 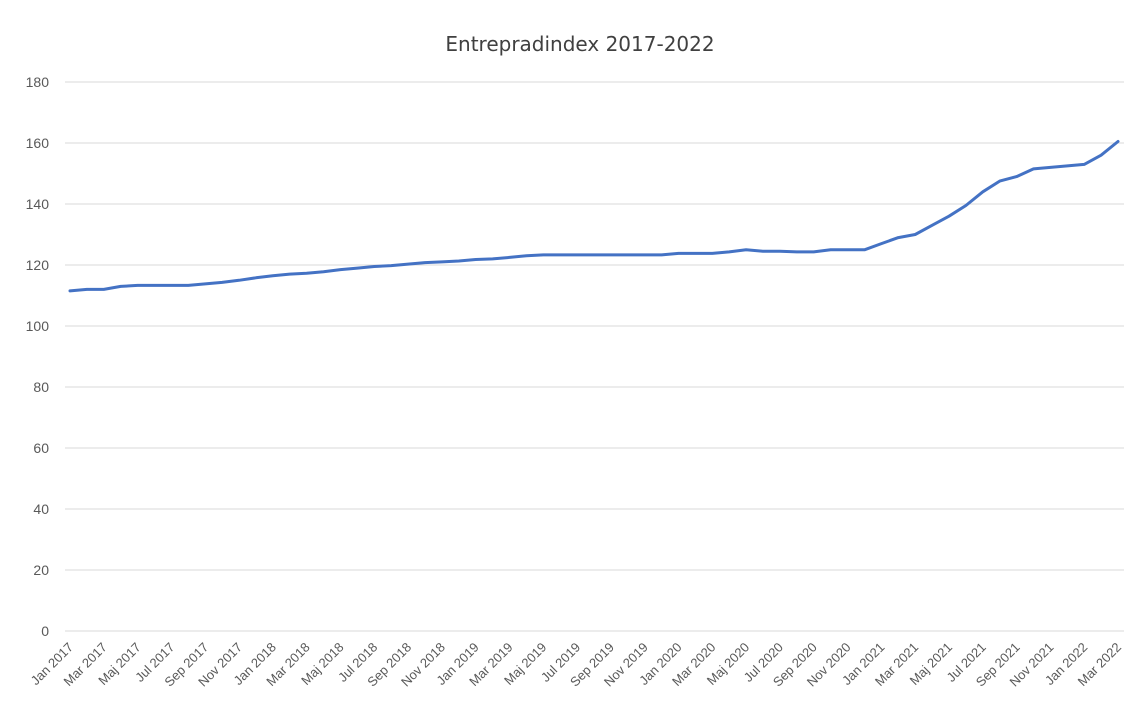 What do you see at coordinates (38, 265) in the screenshot?
I see `y-tick-label: 120` at bounding box center [38, 265].